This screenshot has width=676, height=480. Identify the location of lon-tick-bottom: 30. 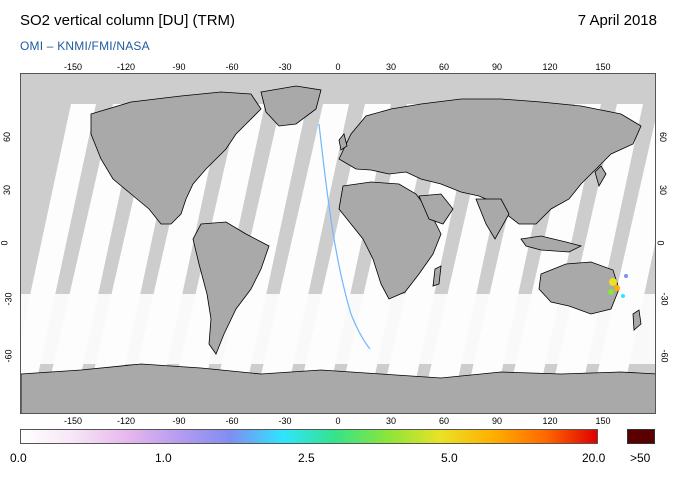
(391, 421).